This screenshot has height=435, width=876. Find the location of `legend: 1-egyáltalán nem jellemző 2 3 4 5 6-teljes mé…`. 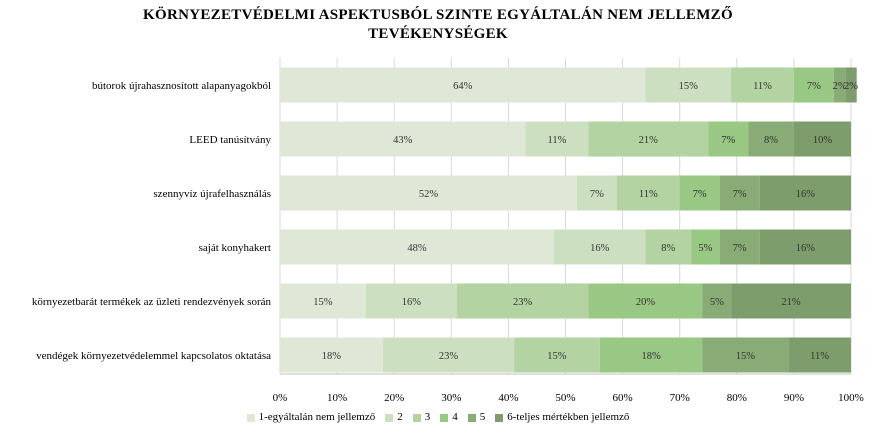

legend: 1-egyáltalán nem jellemző 2 3 4 5 6-teljes mé… is located at coordinates (438, 417).